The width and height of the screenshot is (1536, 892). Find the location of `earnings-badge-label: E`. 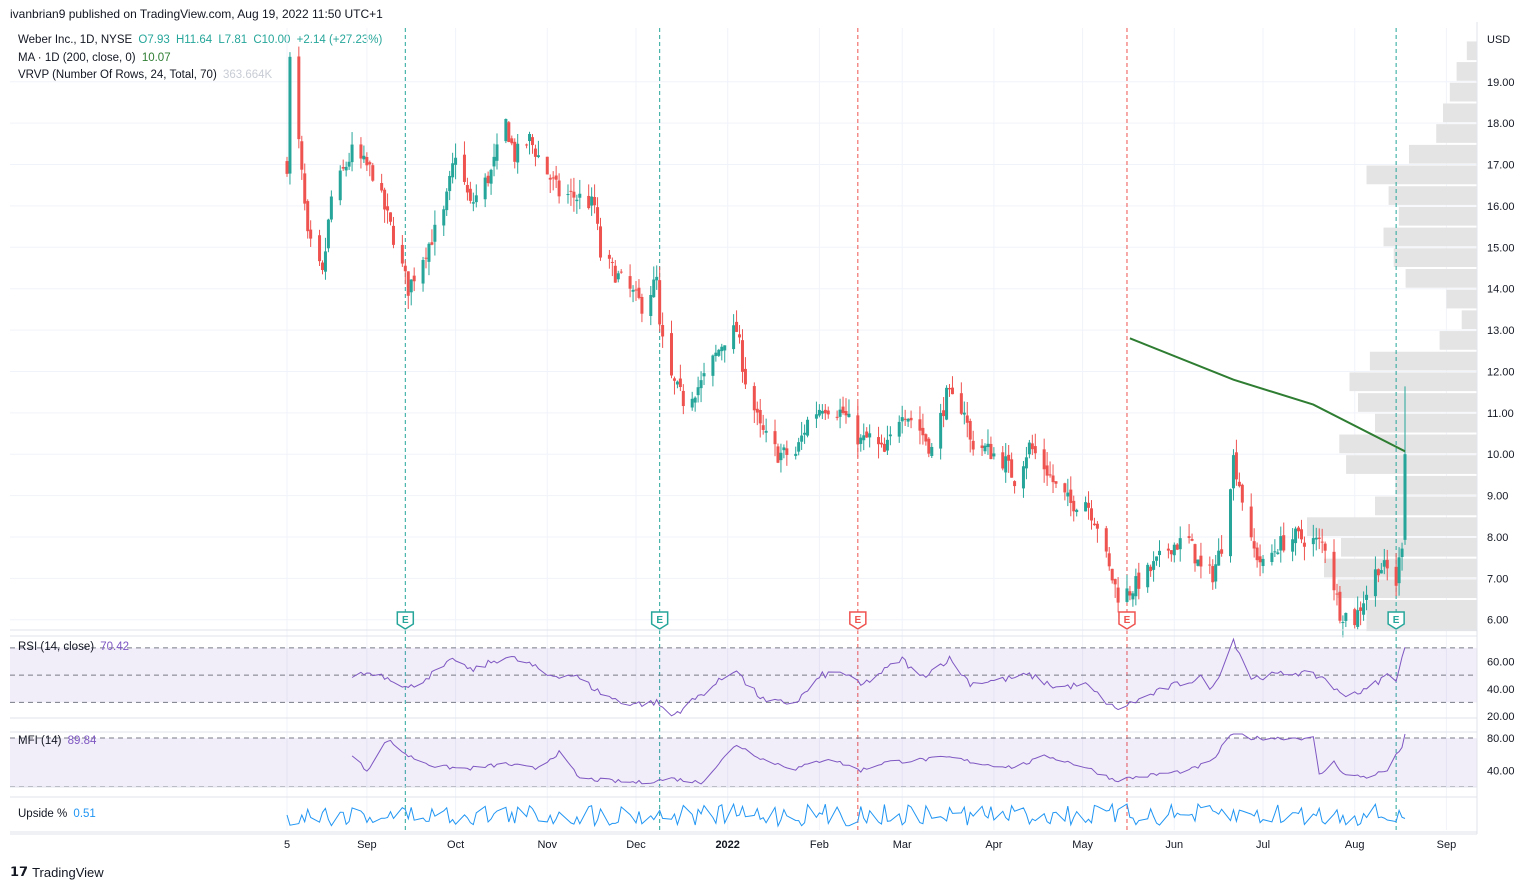

earnings-badge-label: E is located at coordinates (1396, 620).